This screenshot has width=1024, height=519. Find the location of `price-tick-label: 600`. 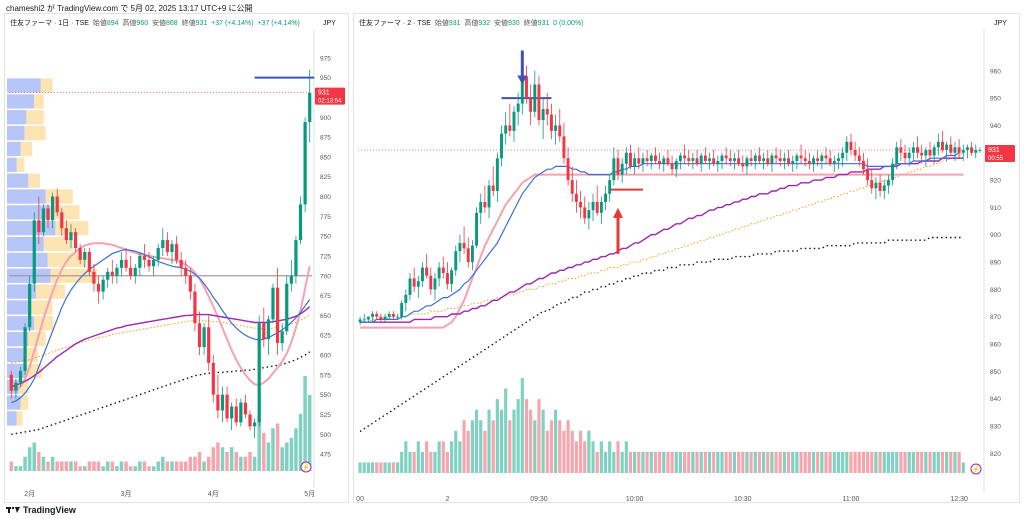

price-tick-label: 600 is located at coordinates (325, 356).